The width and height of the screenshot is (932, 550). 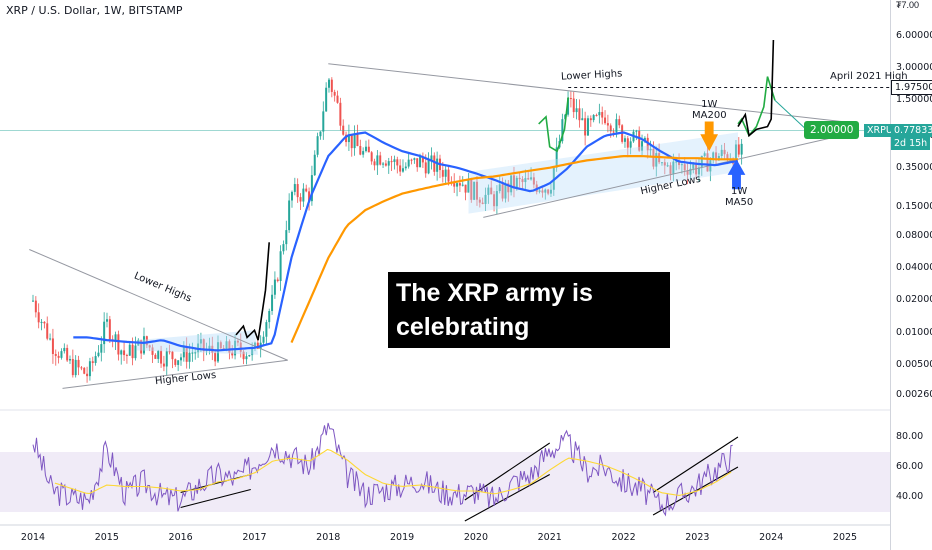 I want to click on projection-connector, so click(x=791, y=115).